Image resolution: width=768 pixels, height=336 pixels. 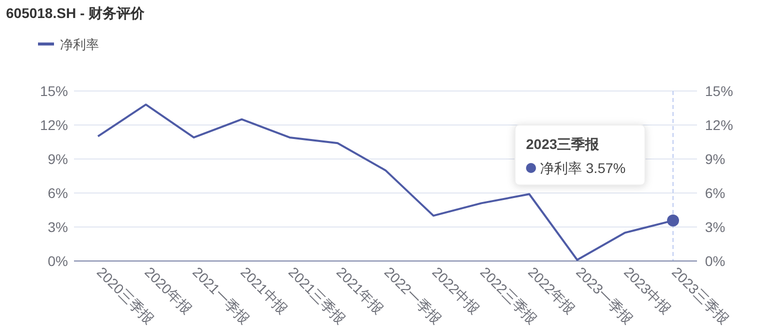 What do you see at coordinates (715, 159) in the screenshot?
I see `y2-tick-label: 9%` at bounding box center [715, 159].